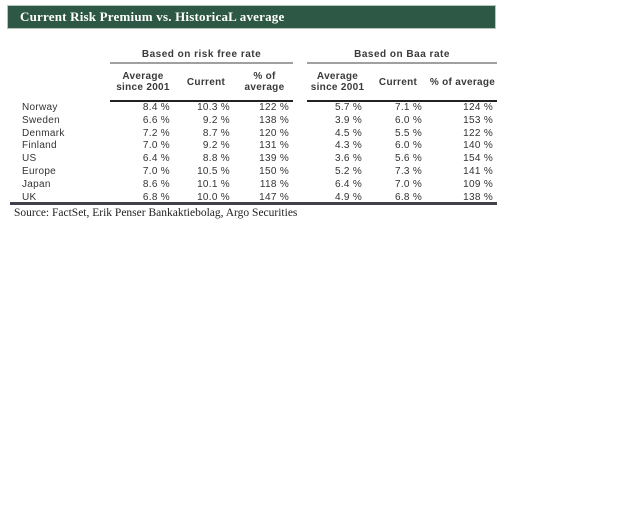 The height and width of the screenshot is (511, 640). What do you see at coordinates (408, 133) in the screenshot?
I see `cell-baa-current: 5.5 %` at bounding box center [408, 133].